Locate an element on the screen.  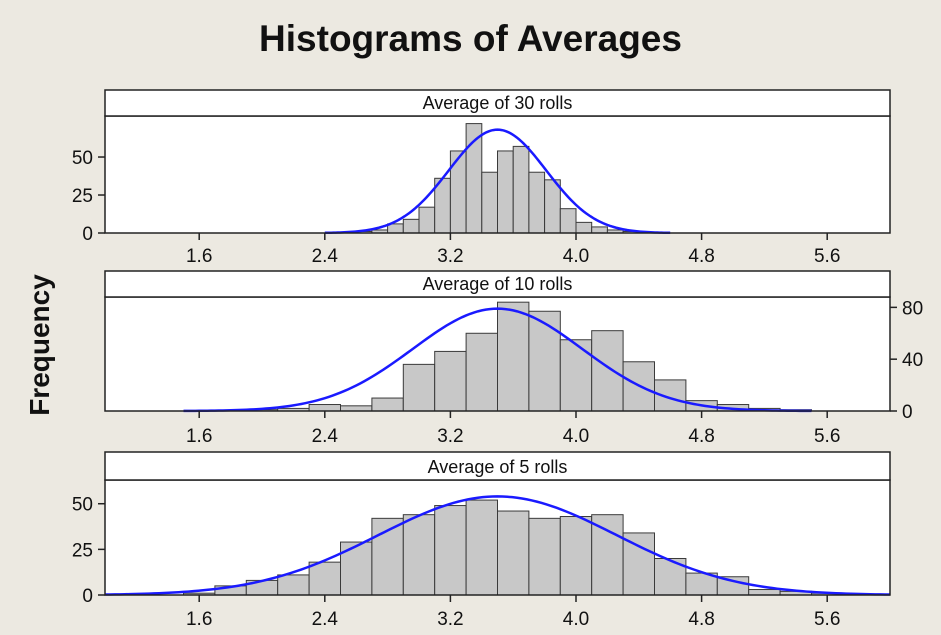
chart-title: Histograms of Averages is located at coordinates (470, 38).